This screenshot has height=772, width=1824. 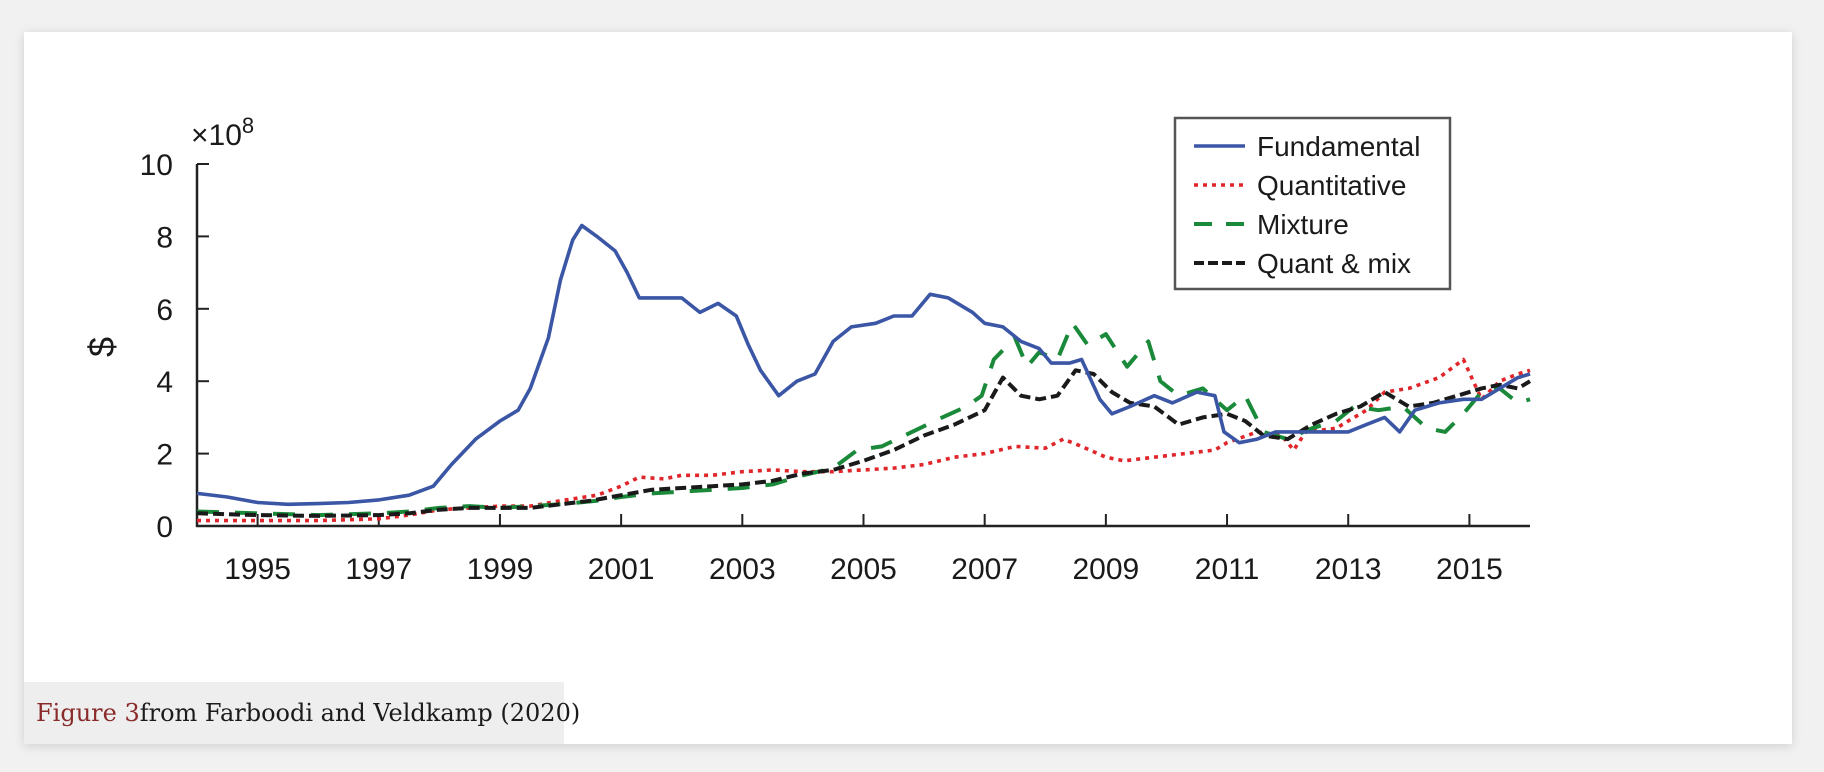 What do you see at coordinates (222, 132) in the screenshot?
I see `y-multiplier-label: ×10⁸` at bounding box center [222, 132].